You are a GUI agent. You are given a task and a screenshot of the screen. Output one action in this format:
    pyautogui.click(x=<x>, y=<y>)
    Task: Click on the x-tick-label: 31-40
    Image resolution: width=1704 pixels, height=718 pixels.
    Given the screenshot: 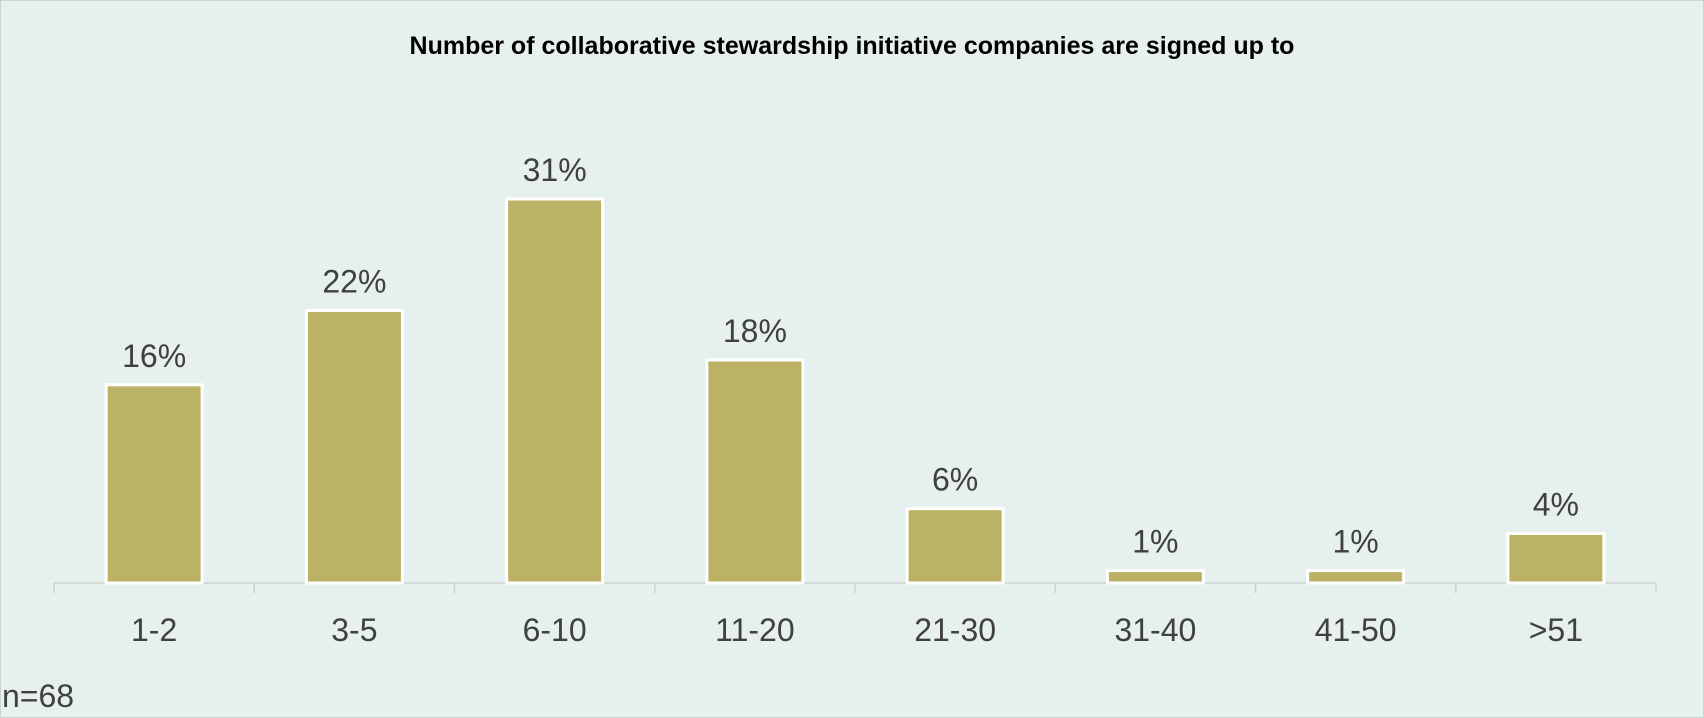 What is the action you would take?
    pyautogui.click(x=1155, y=630)
    